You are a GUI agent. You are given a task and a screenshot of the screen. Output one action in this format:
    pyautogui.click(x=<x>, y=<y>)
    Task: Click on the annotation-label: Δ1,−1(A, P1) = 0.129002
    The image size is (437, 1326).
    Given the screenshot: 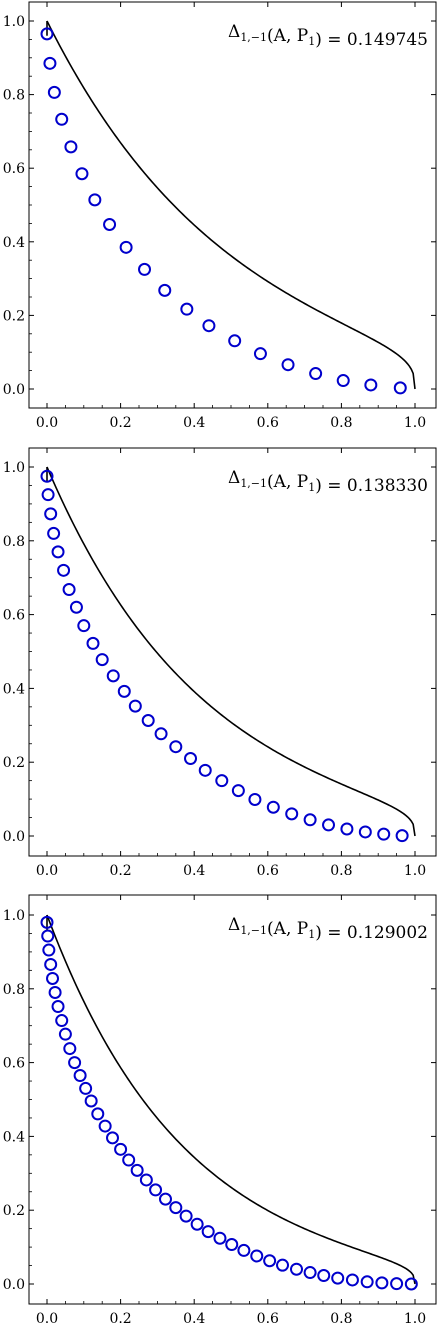 What is the action you would take?
    pyautogui.click(x=328, y=929)
    